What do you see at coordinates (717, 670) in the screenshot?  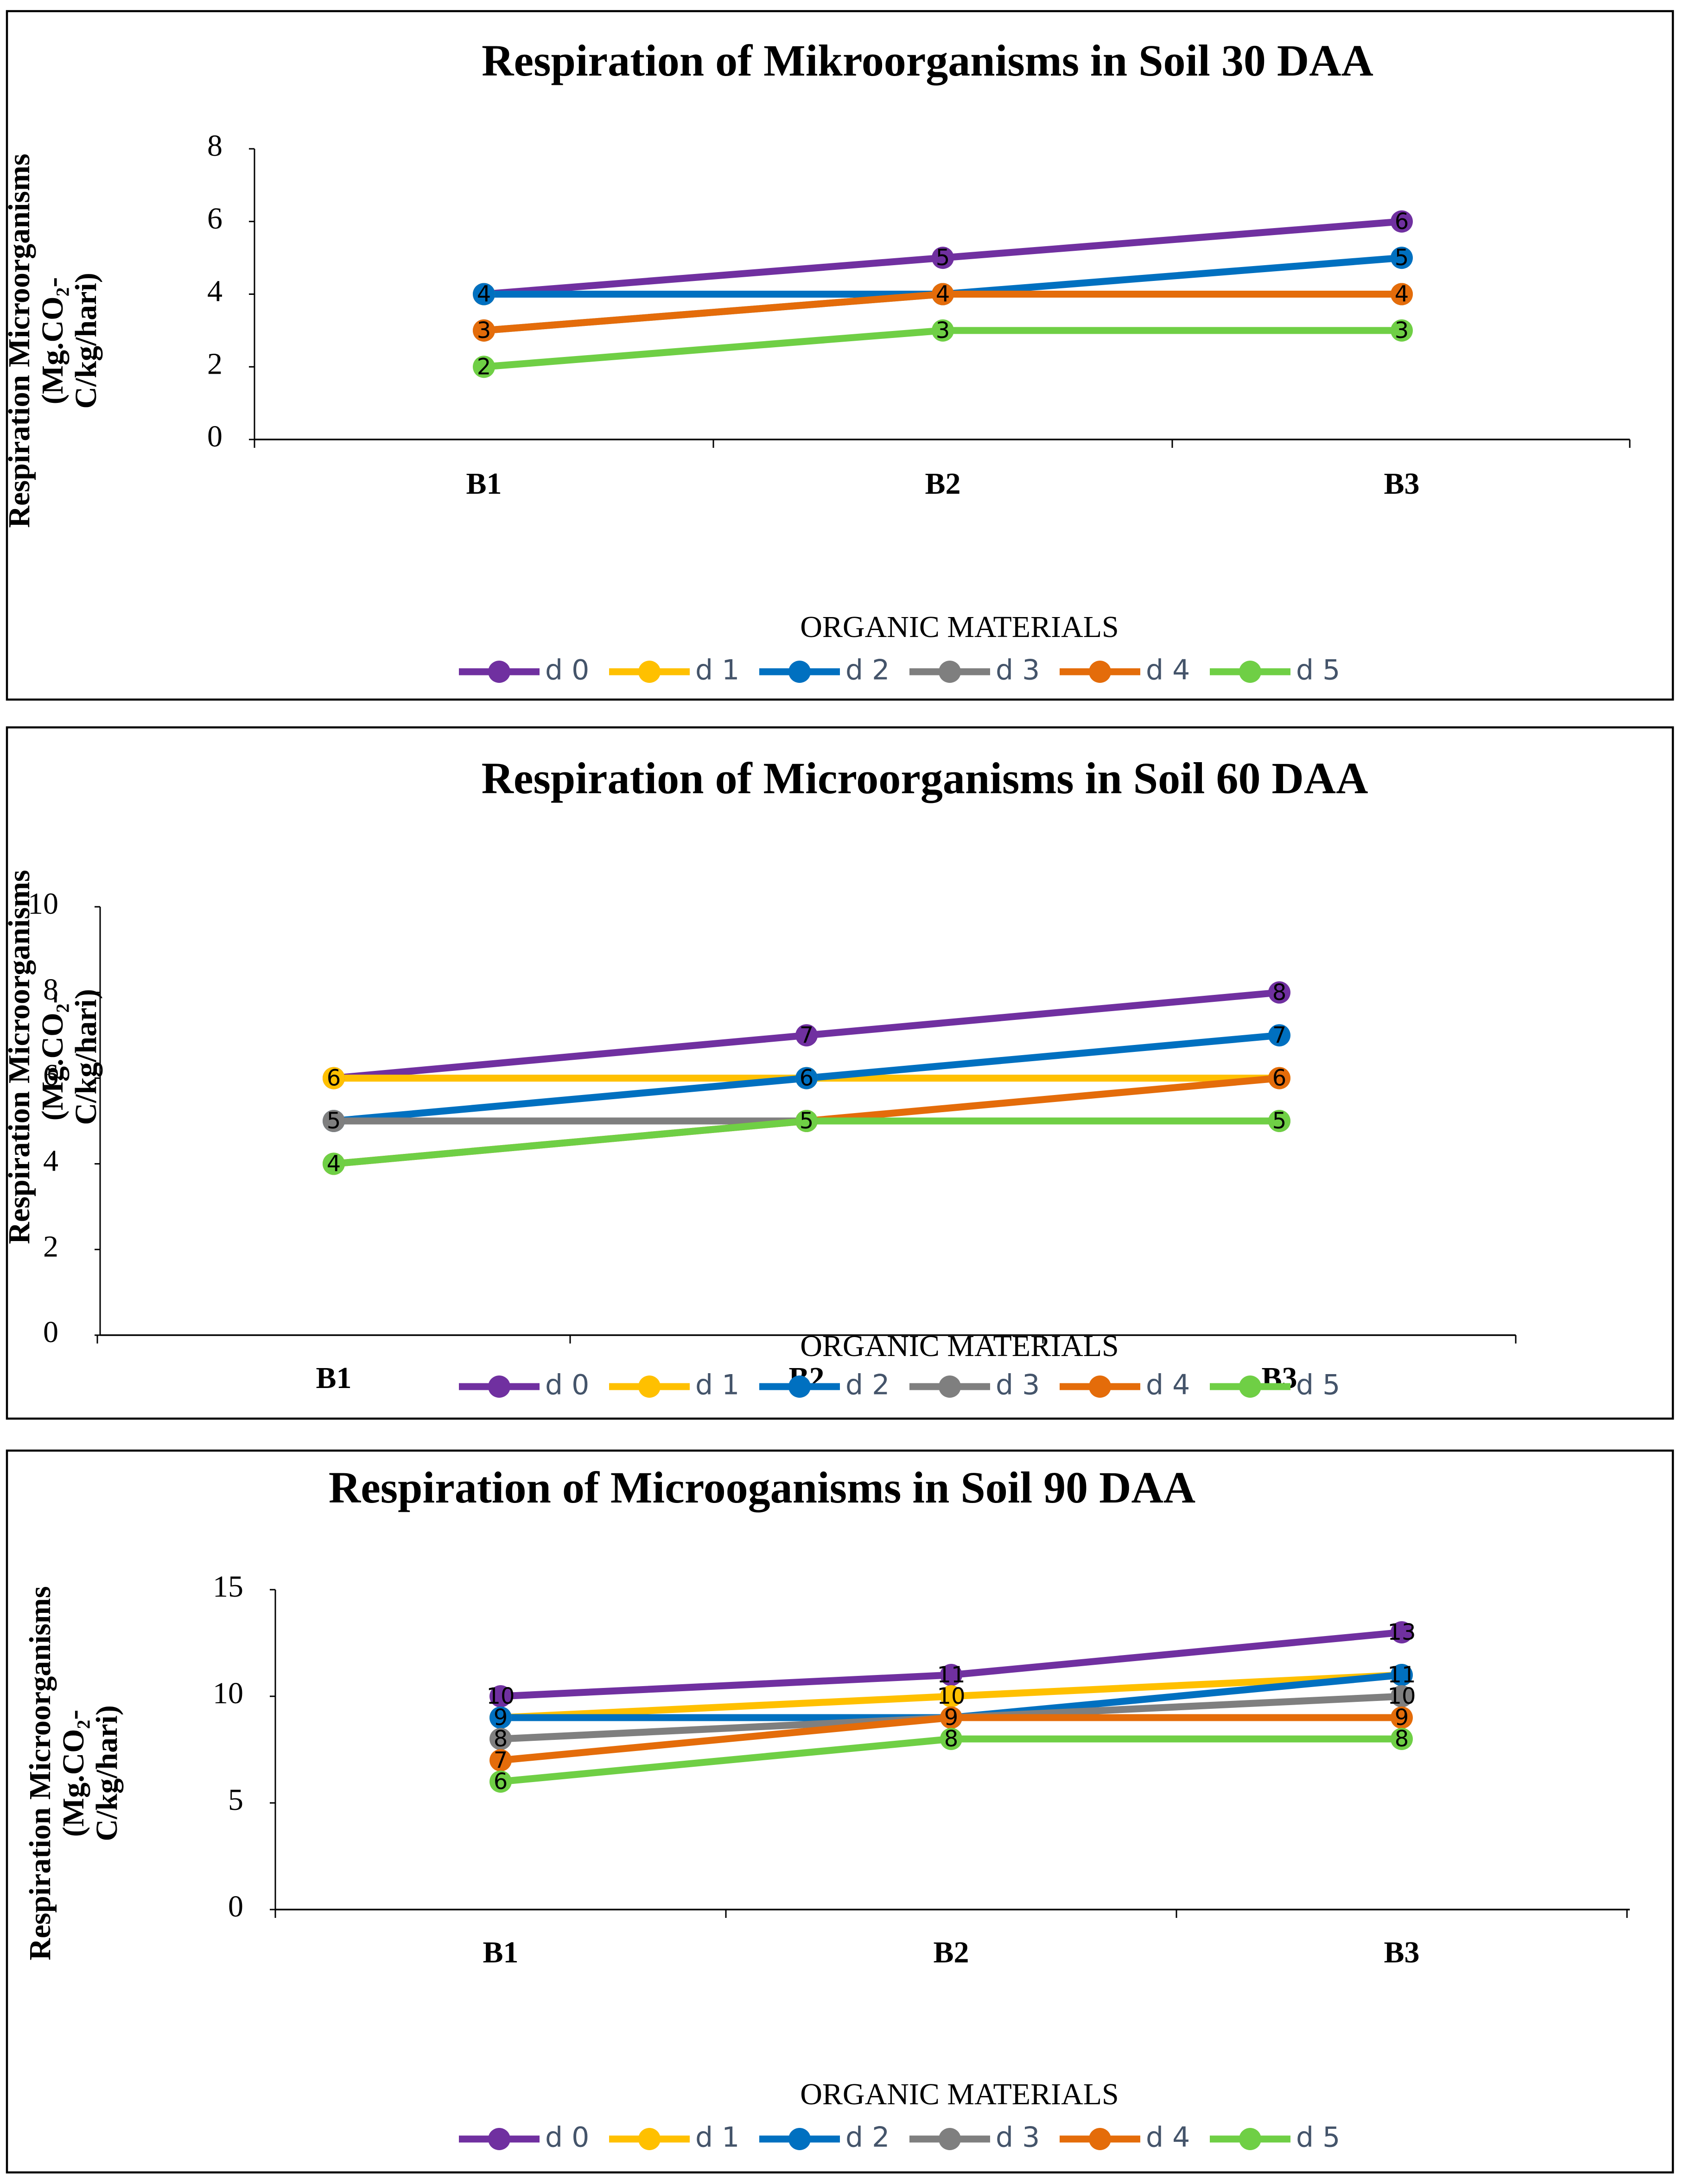 I see `legend-label: d 1` at bounding box center [717, 670].